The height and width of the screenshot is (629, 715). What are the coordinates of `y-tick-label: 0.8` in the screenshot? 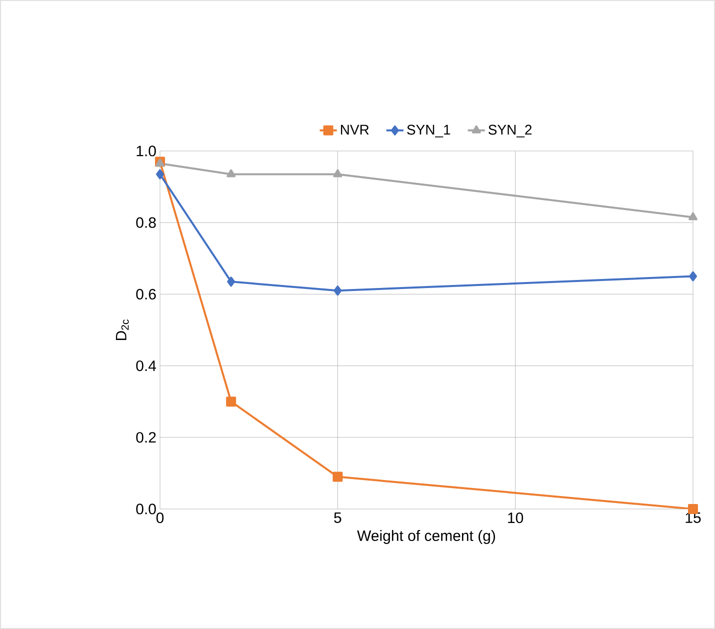 It's located at (146, 222).